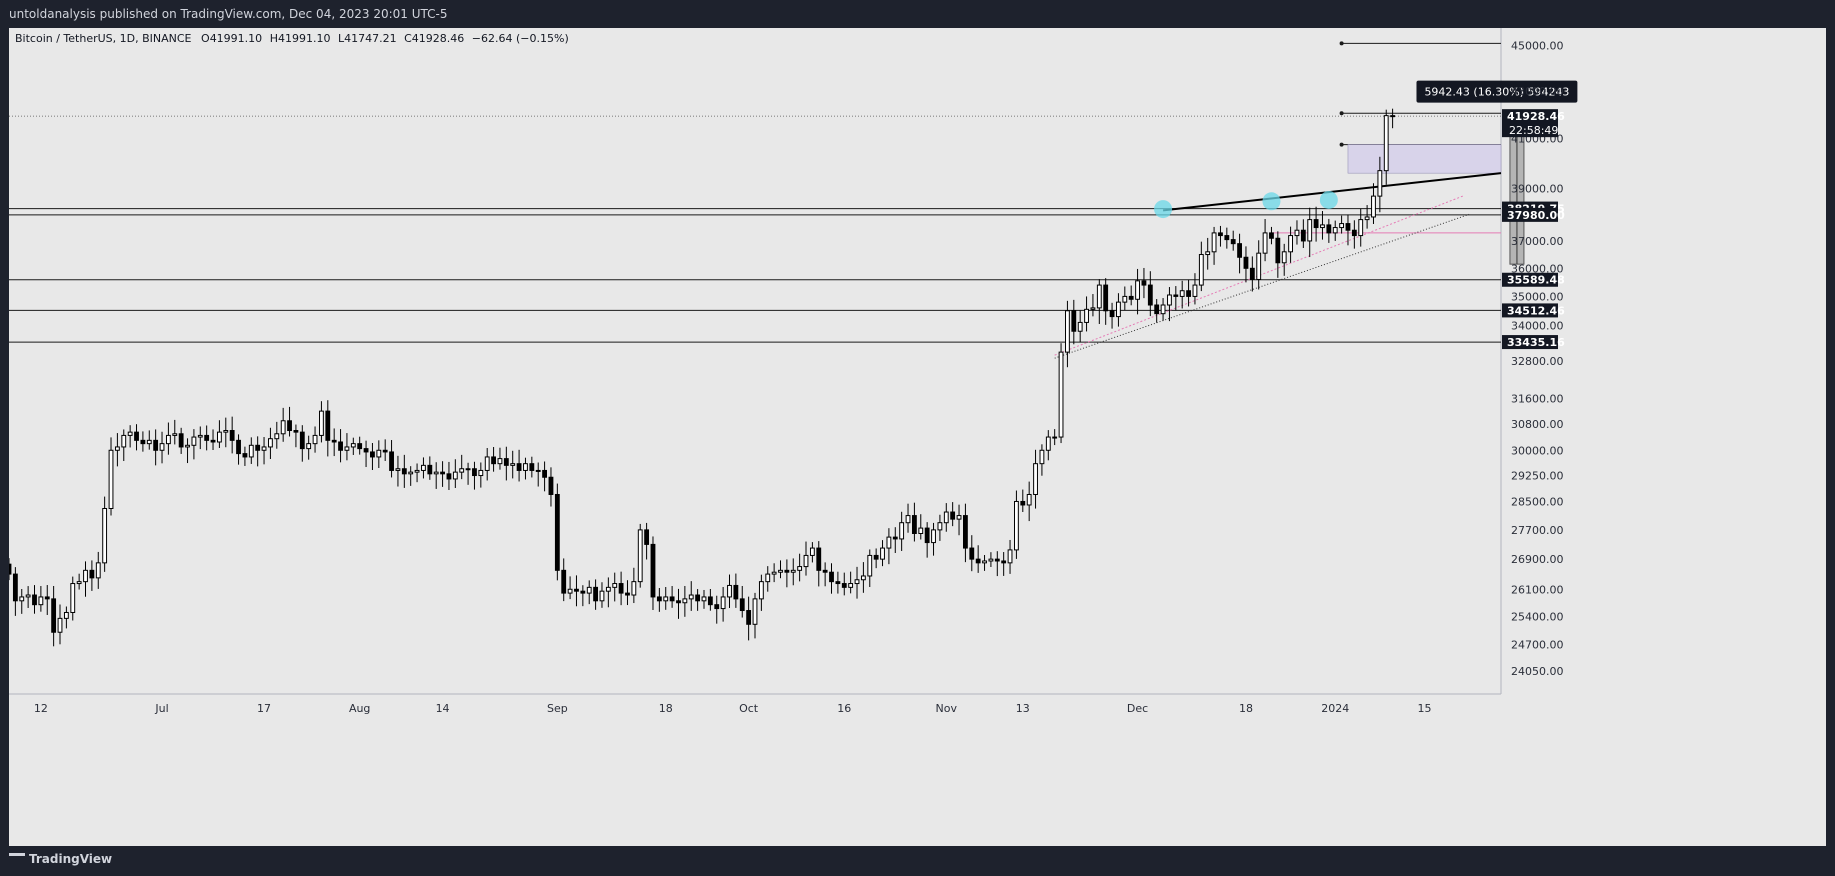 This screenshot has width=1835, height=876. I want to click on tradingview-logo: TradingView, so click(60, 859).